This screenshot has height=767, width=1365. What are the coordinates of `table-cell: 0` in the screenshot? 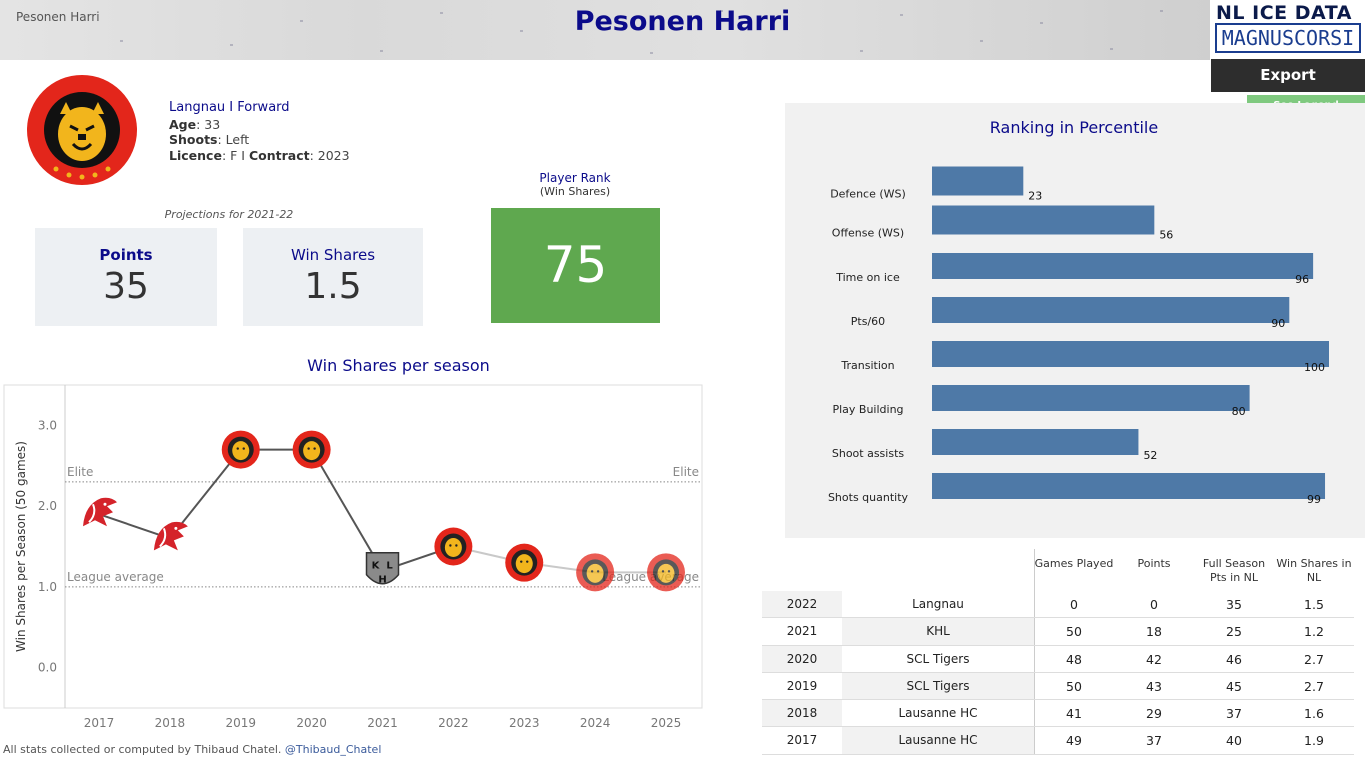 It's located at (1154, 604).